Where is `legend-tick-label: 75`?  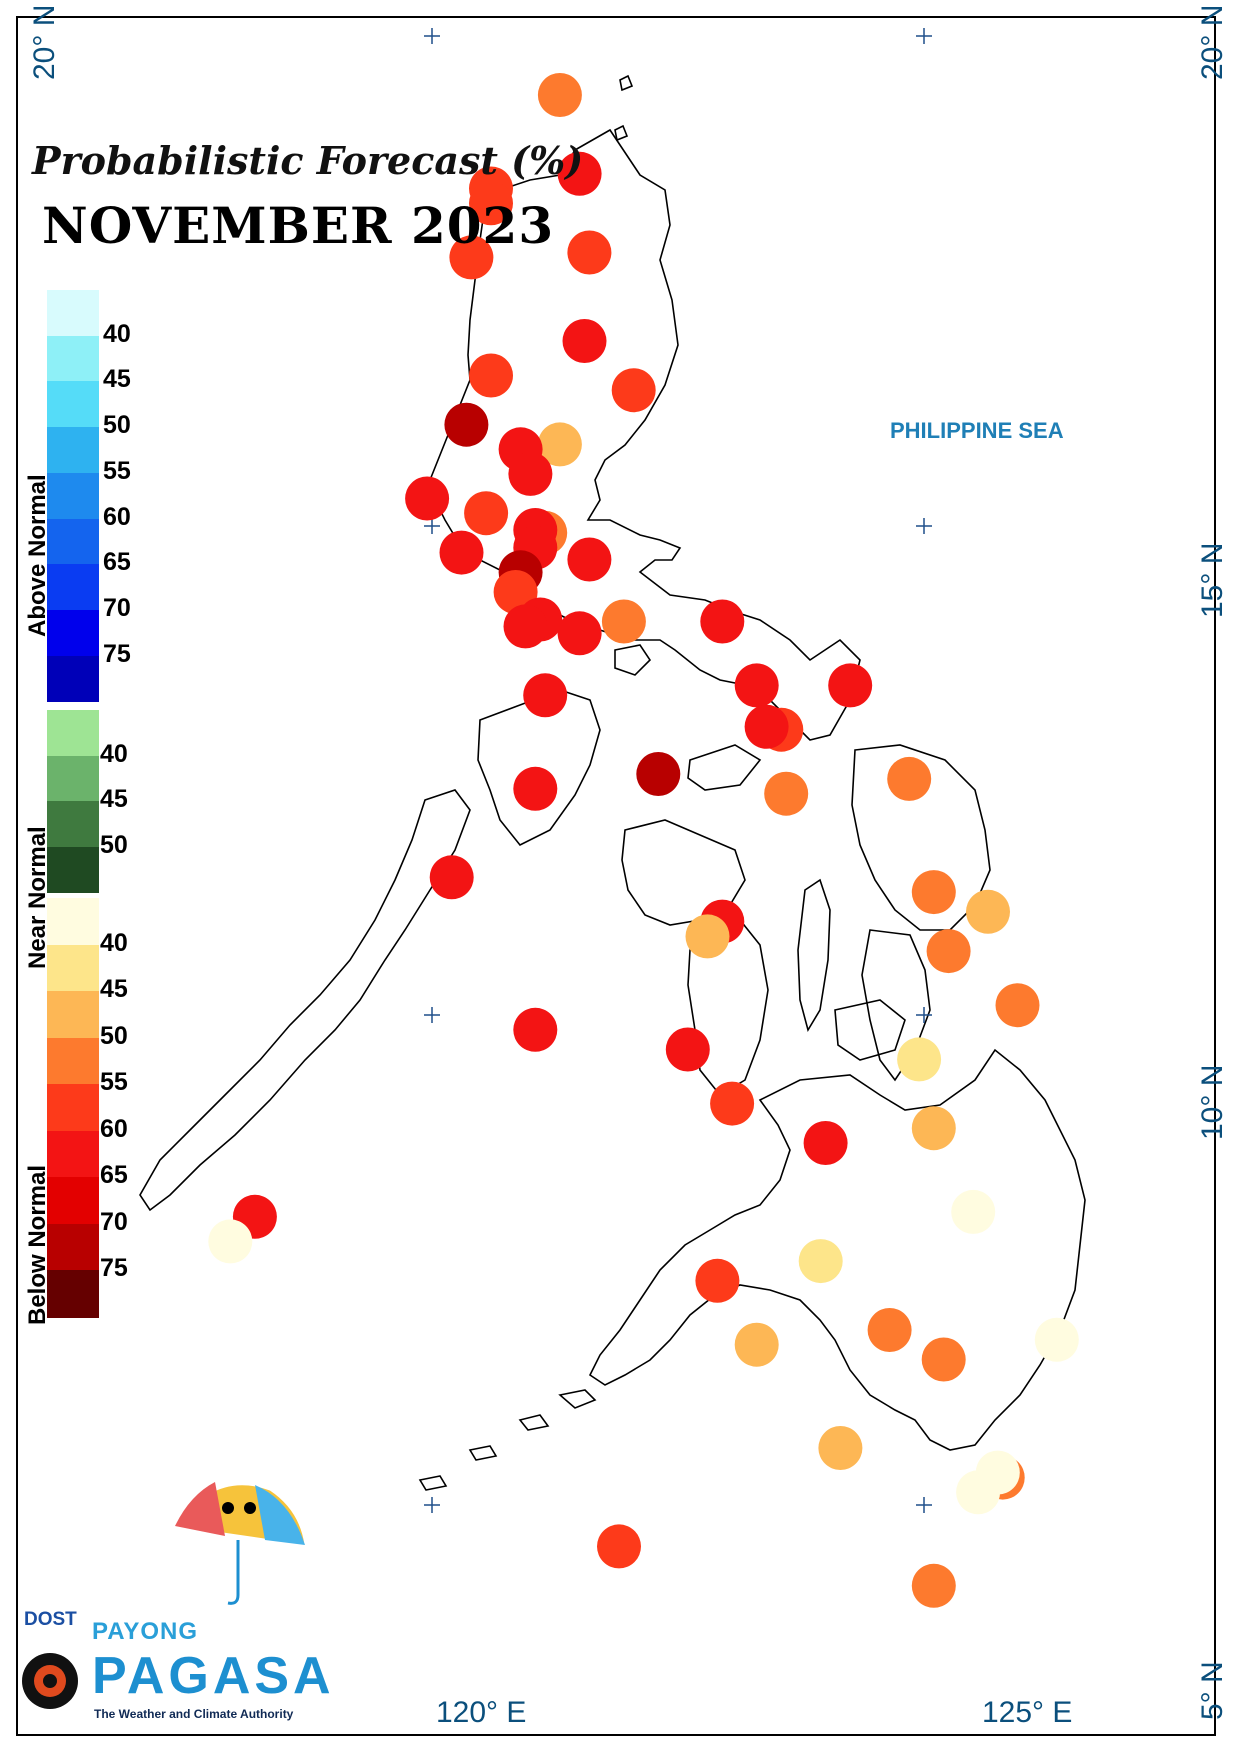
legend-tick-label: 75 is located at coordinates (117, 653).